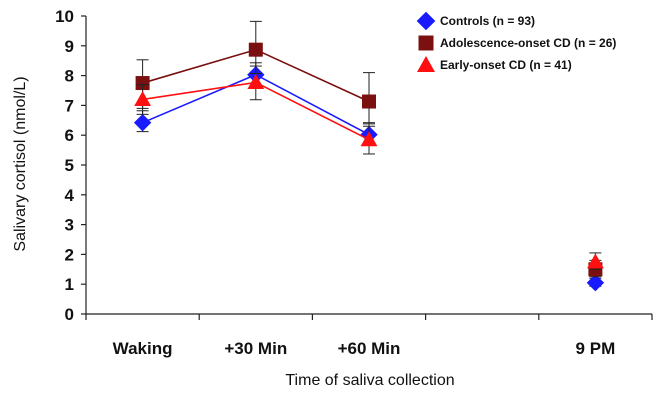 This screenshot has height=393, width=660. Describe the element at coordinates (70, 195) in the screenshot. I see `y-tick-label: 4` at that location.